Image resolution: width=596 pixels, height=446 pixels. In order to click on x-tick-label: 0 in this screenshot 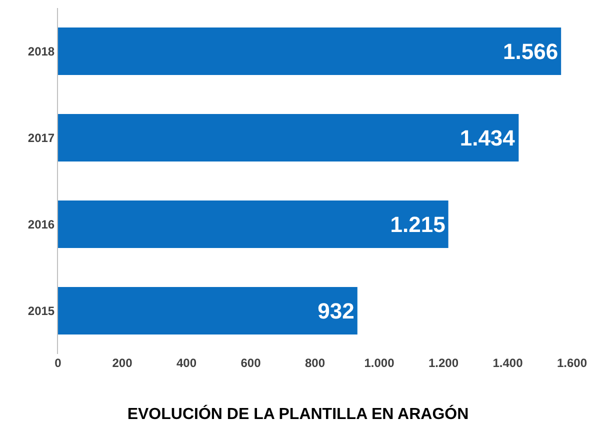, I will do `click(58, 363)`.